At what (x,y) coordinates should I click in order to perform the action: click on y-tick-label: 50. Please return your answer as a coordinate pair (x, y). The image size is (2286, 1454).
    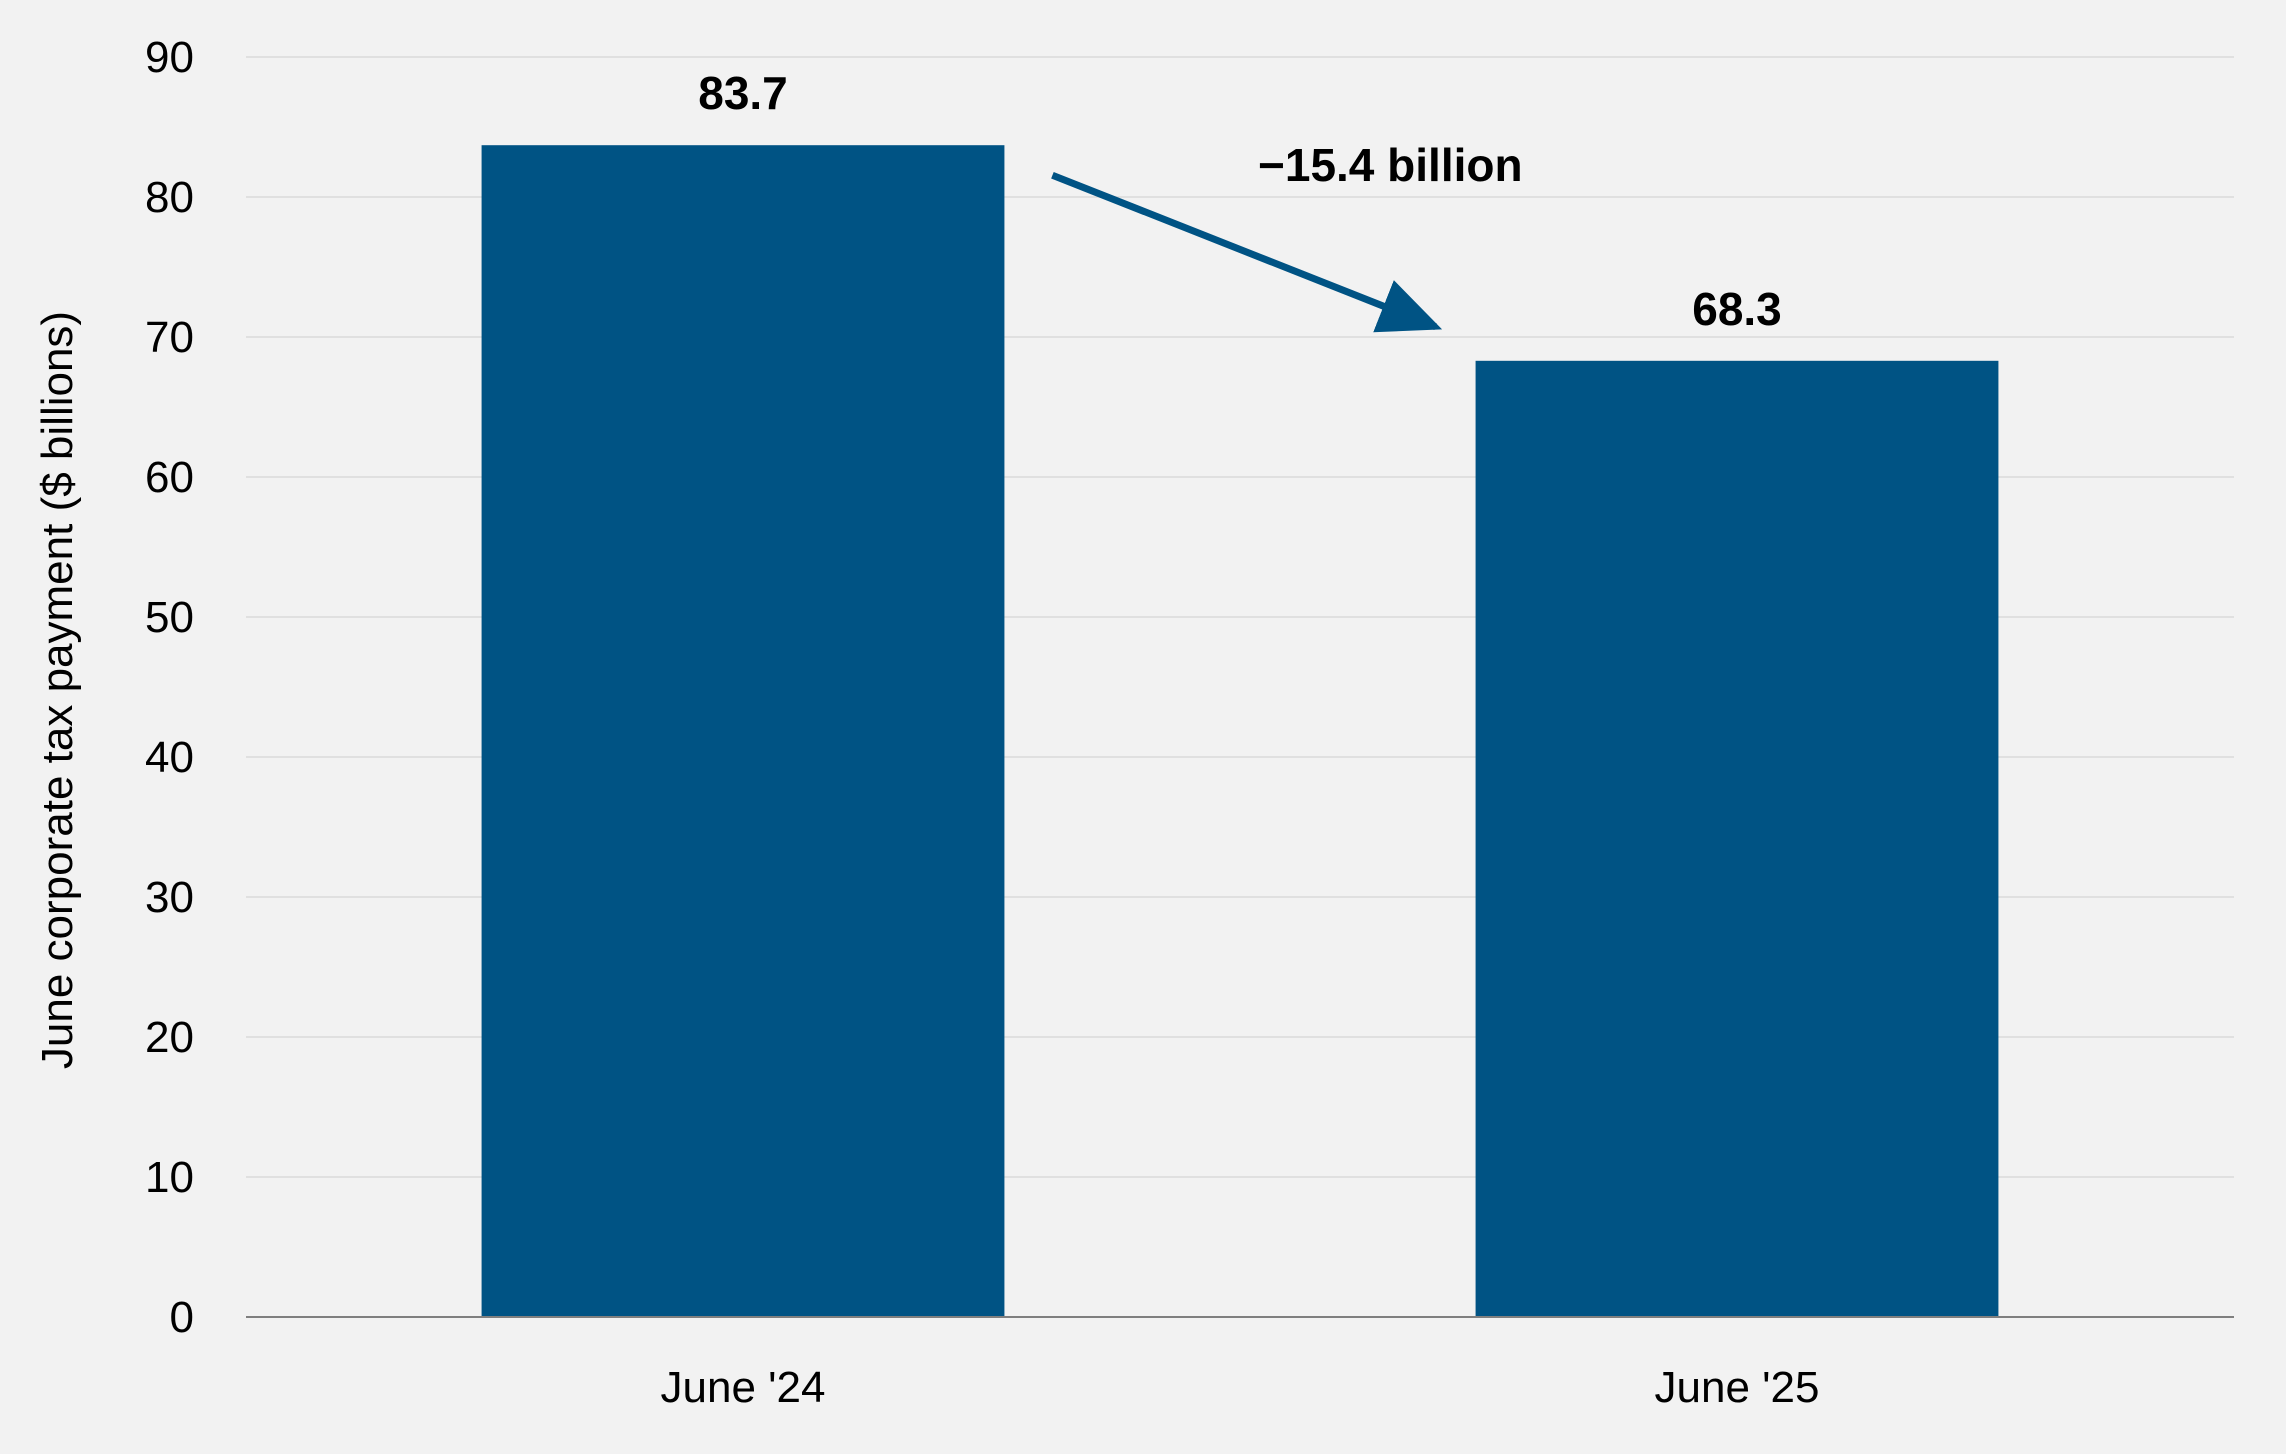
    Looking at the image, I should click on (169, 617).